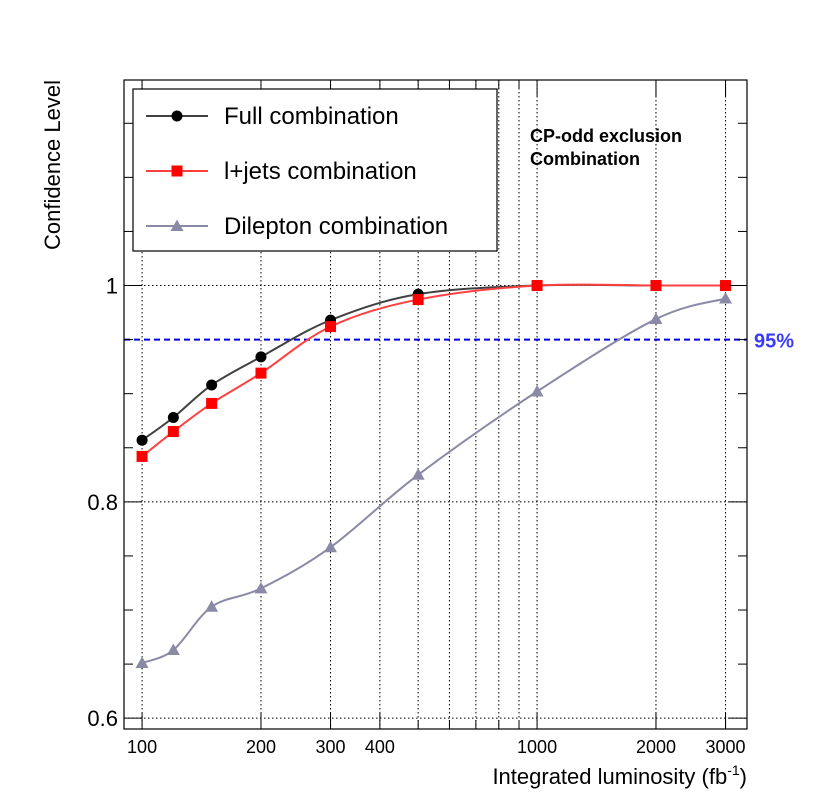 The height and width of the screenshot is (811, 830). Describe the element at coordinates (606, 136) in the screenshot. I see `annotation-line-1: CP-odd exclusion` at that location.